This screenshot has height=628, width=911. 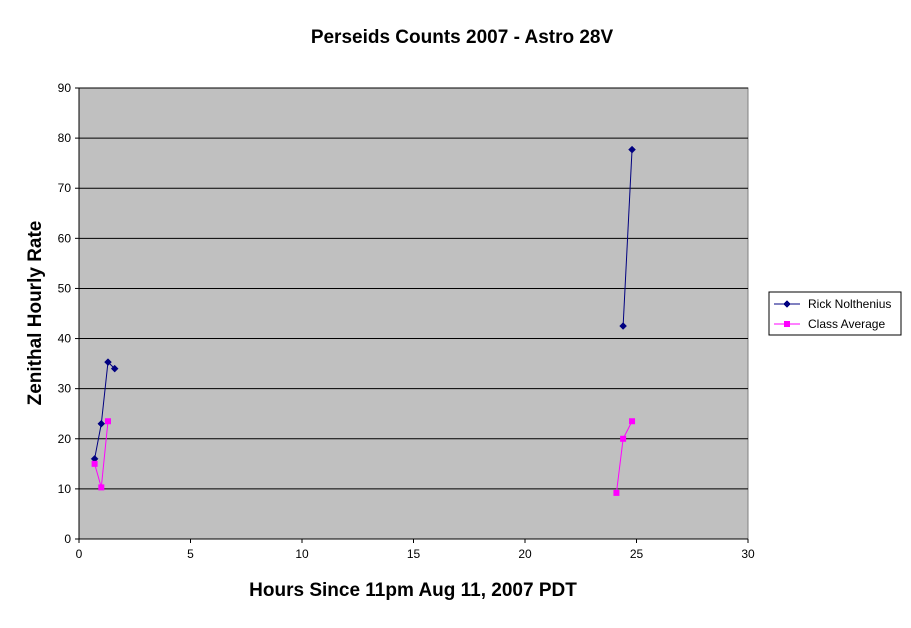 What do you see at coordinates (363, 457) in the screenshot?
I see `series-class-average` at bounding box center [363, 457].